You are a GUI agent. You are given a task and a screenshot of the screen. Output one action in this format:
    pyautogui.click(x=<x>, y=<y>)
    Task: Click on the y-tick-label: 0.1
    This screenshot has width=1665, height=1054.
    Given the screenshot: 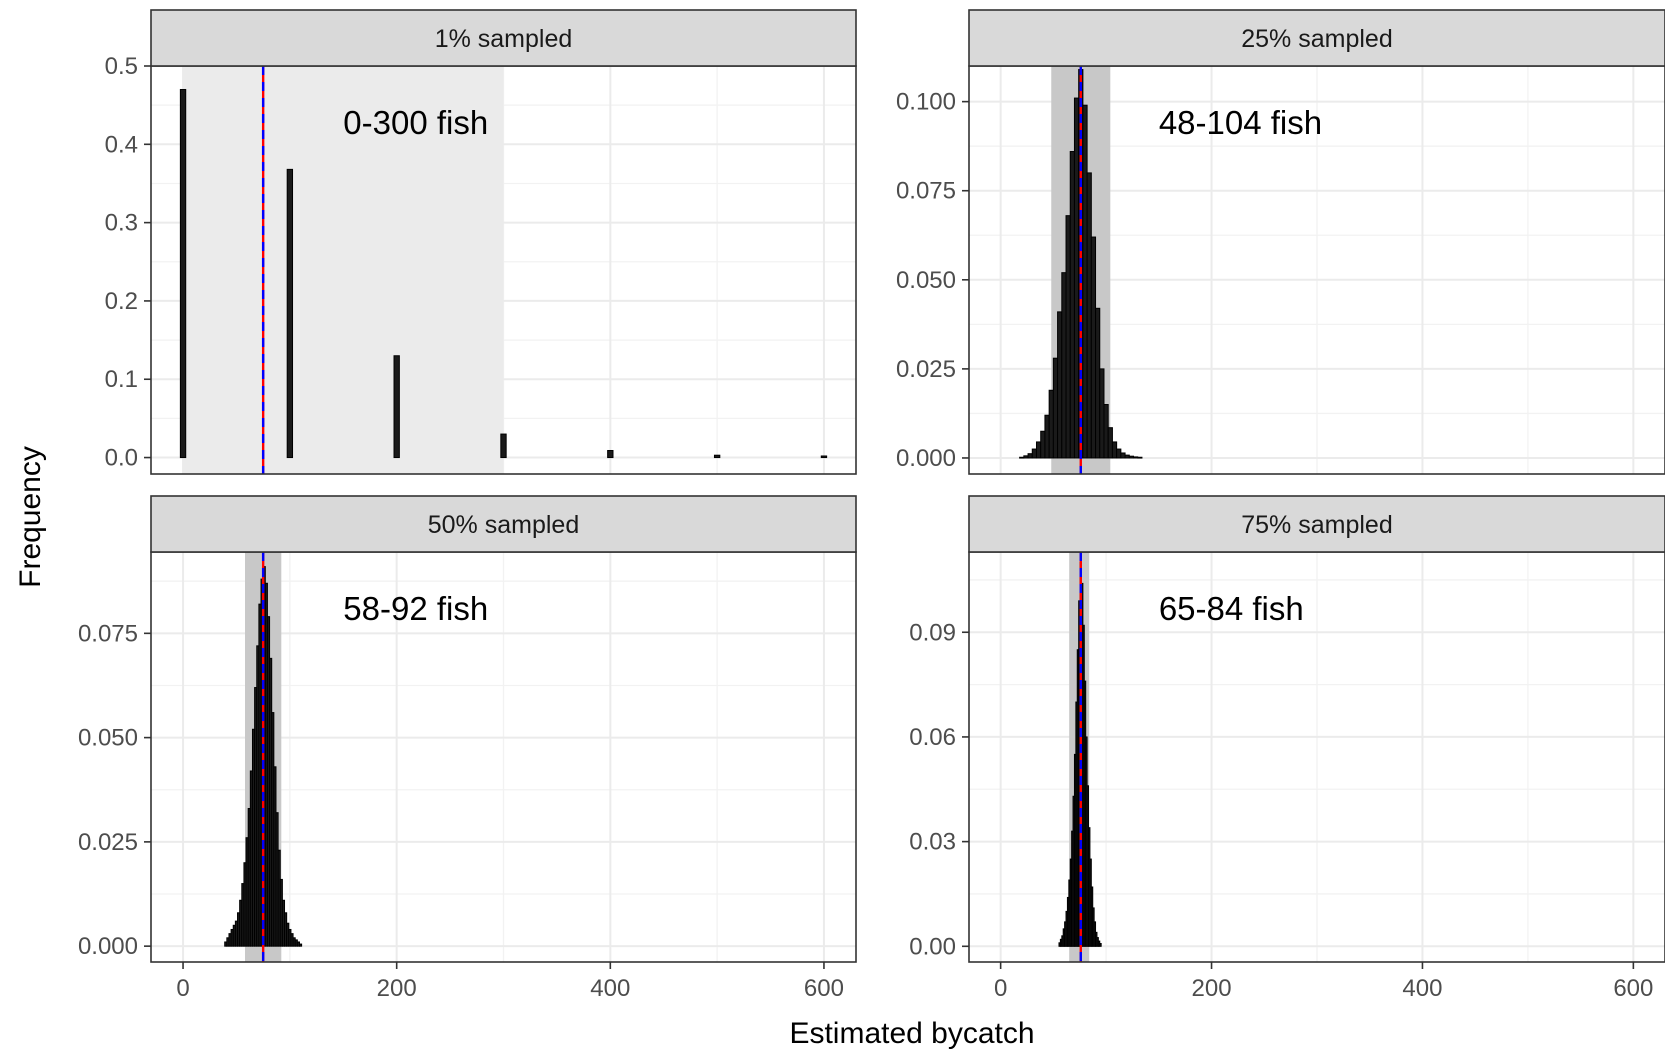 What is the action you would take?
    pyautogui.click(x=121, y=379)
    